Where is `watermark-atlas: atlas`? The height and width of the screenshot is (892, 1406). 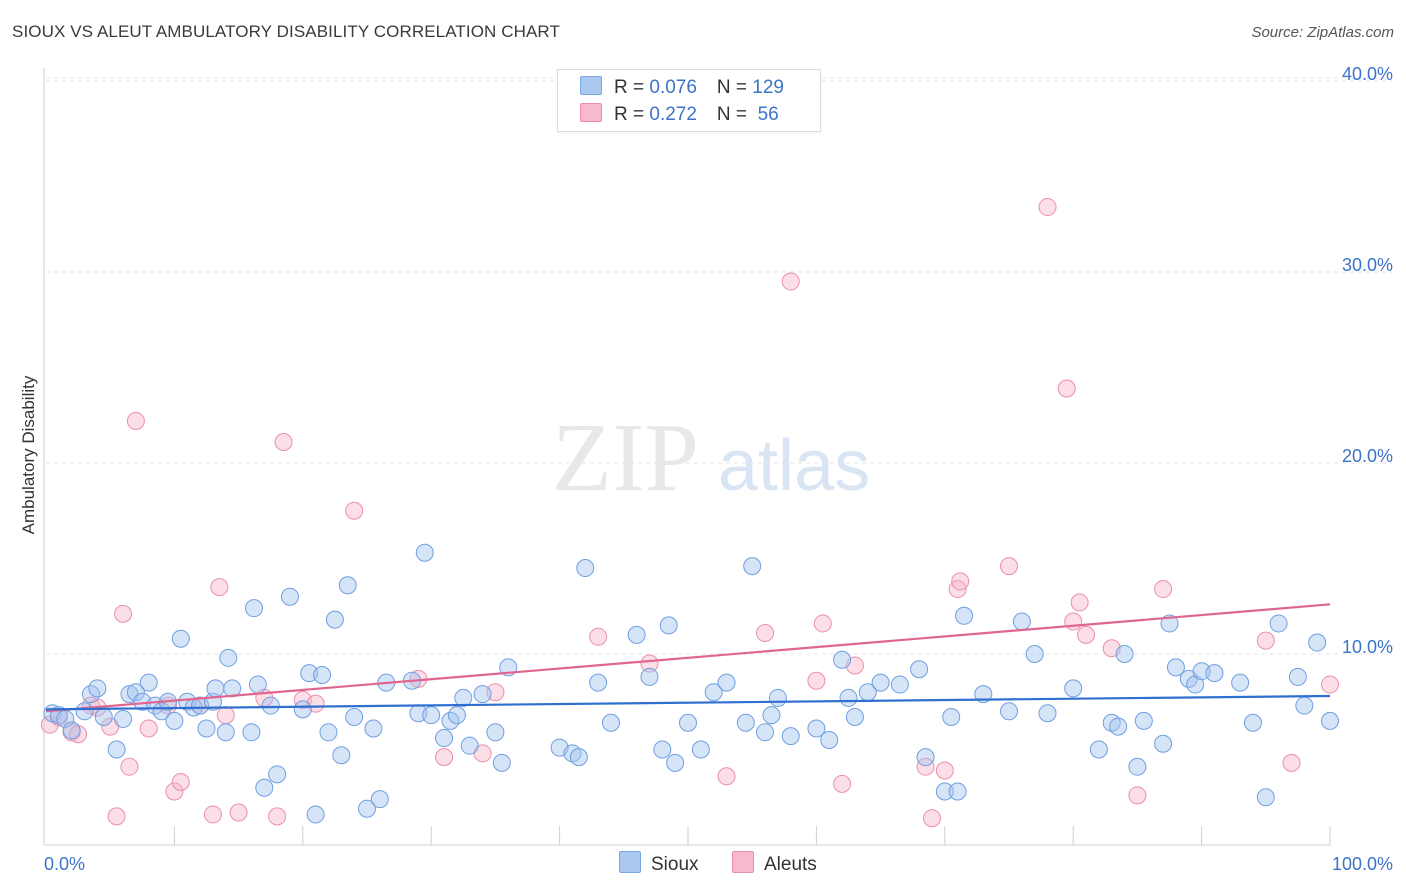
watermark-atlas: atlas is located at coordinates (794, 466).